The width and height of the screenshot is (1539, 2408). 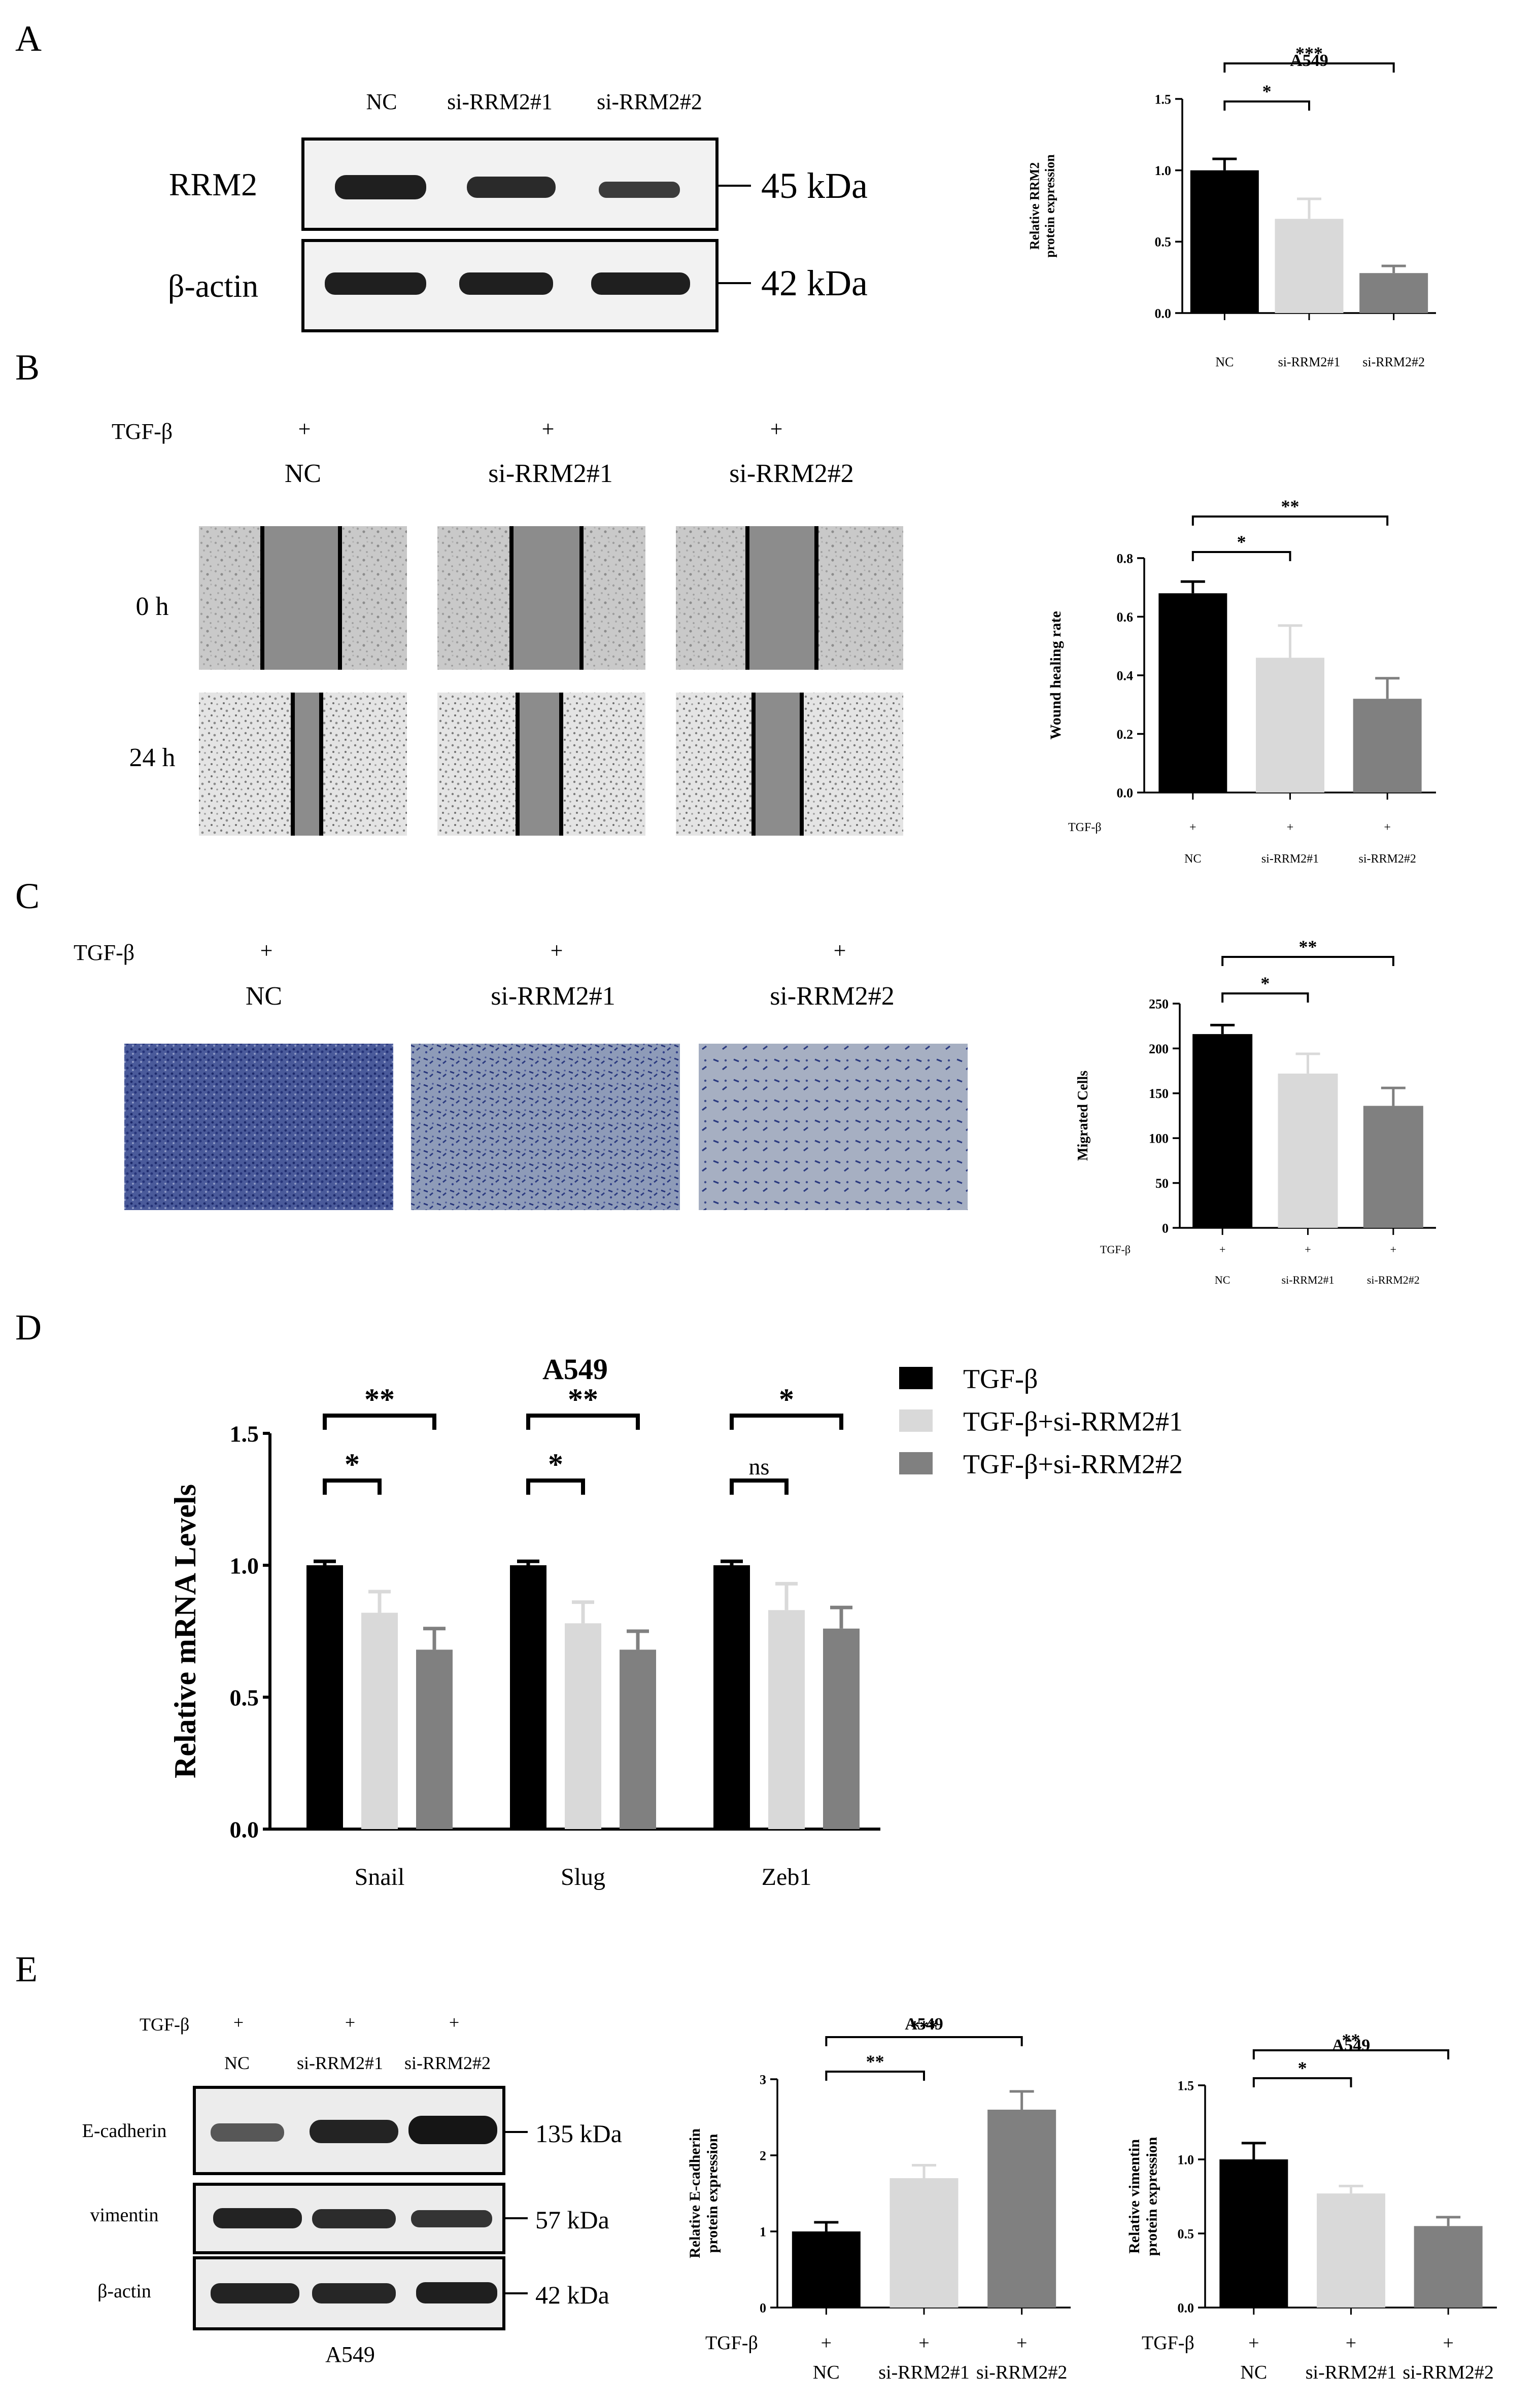 I want to click on y-tick-label: 150, so click(x=1159, y=1093).